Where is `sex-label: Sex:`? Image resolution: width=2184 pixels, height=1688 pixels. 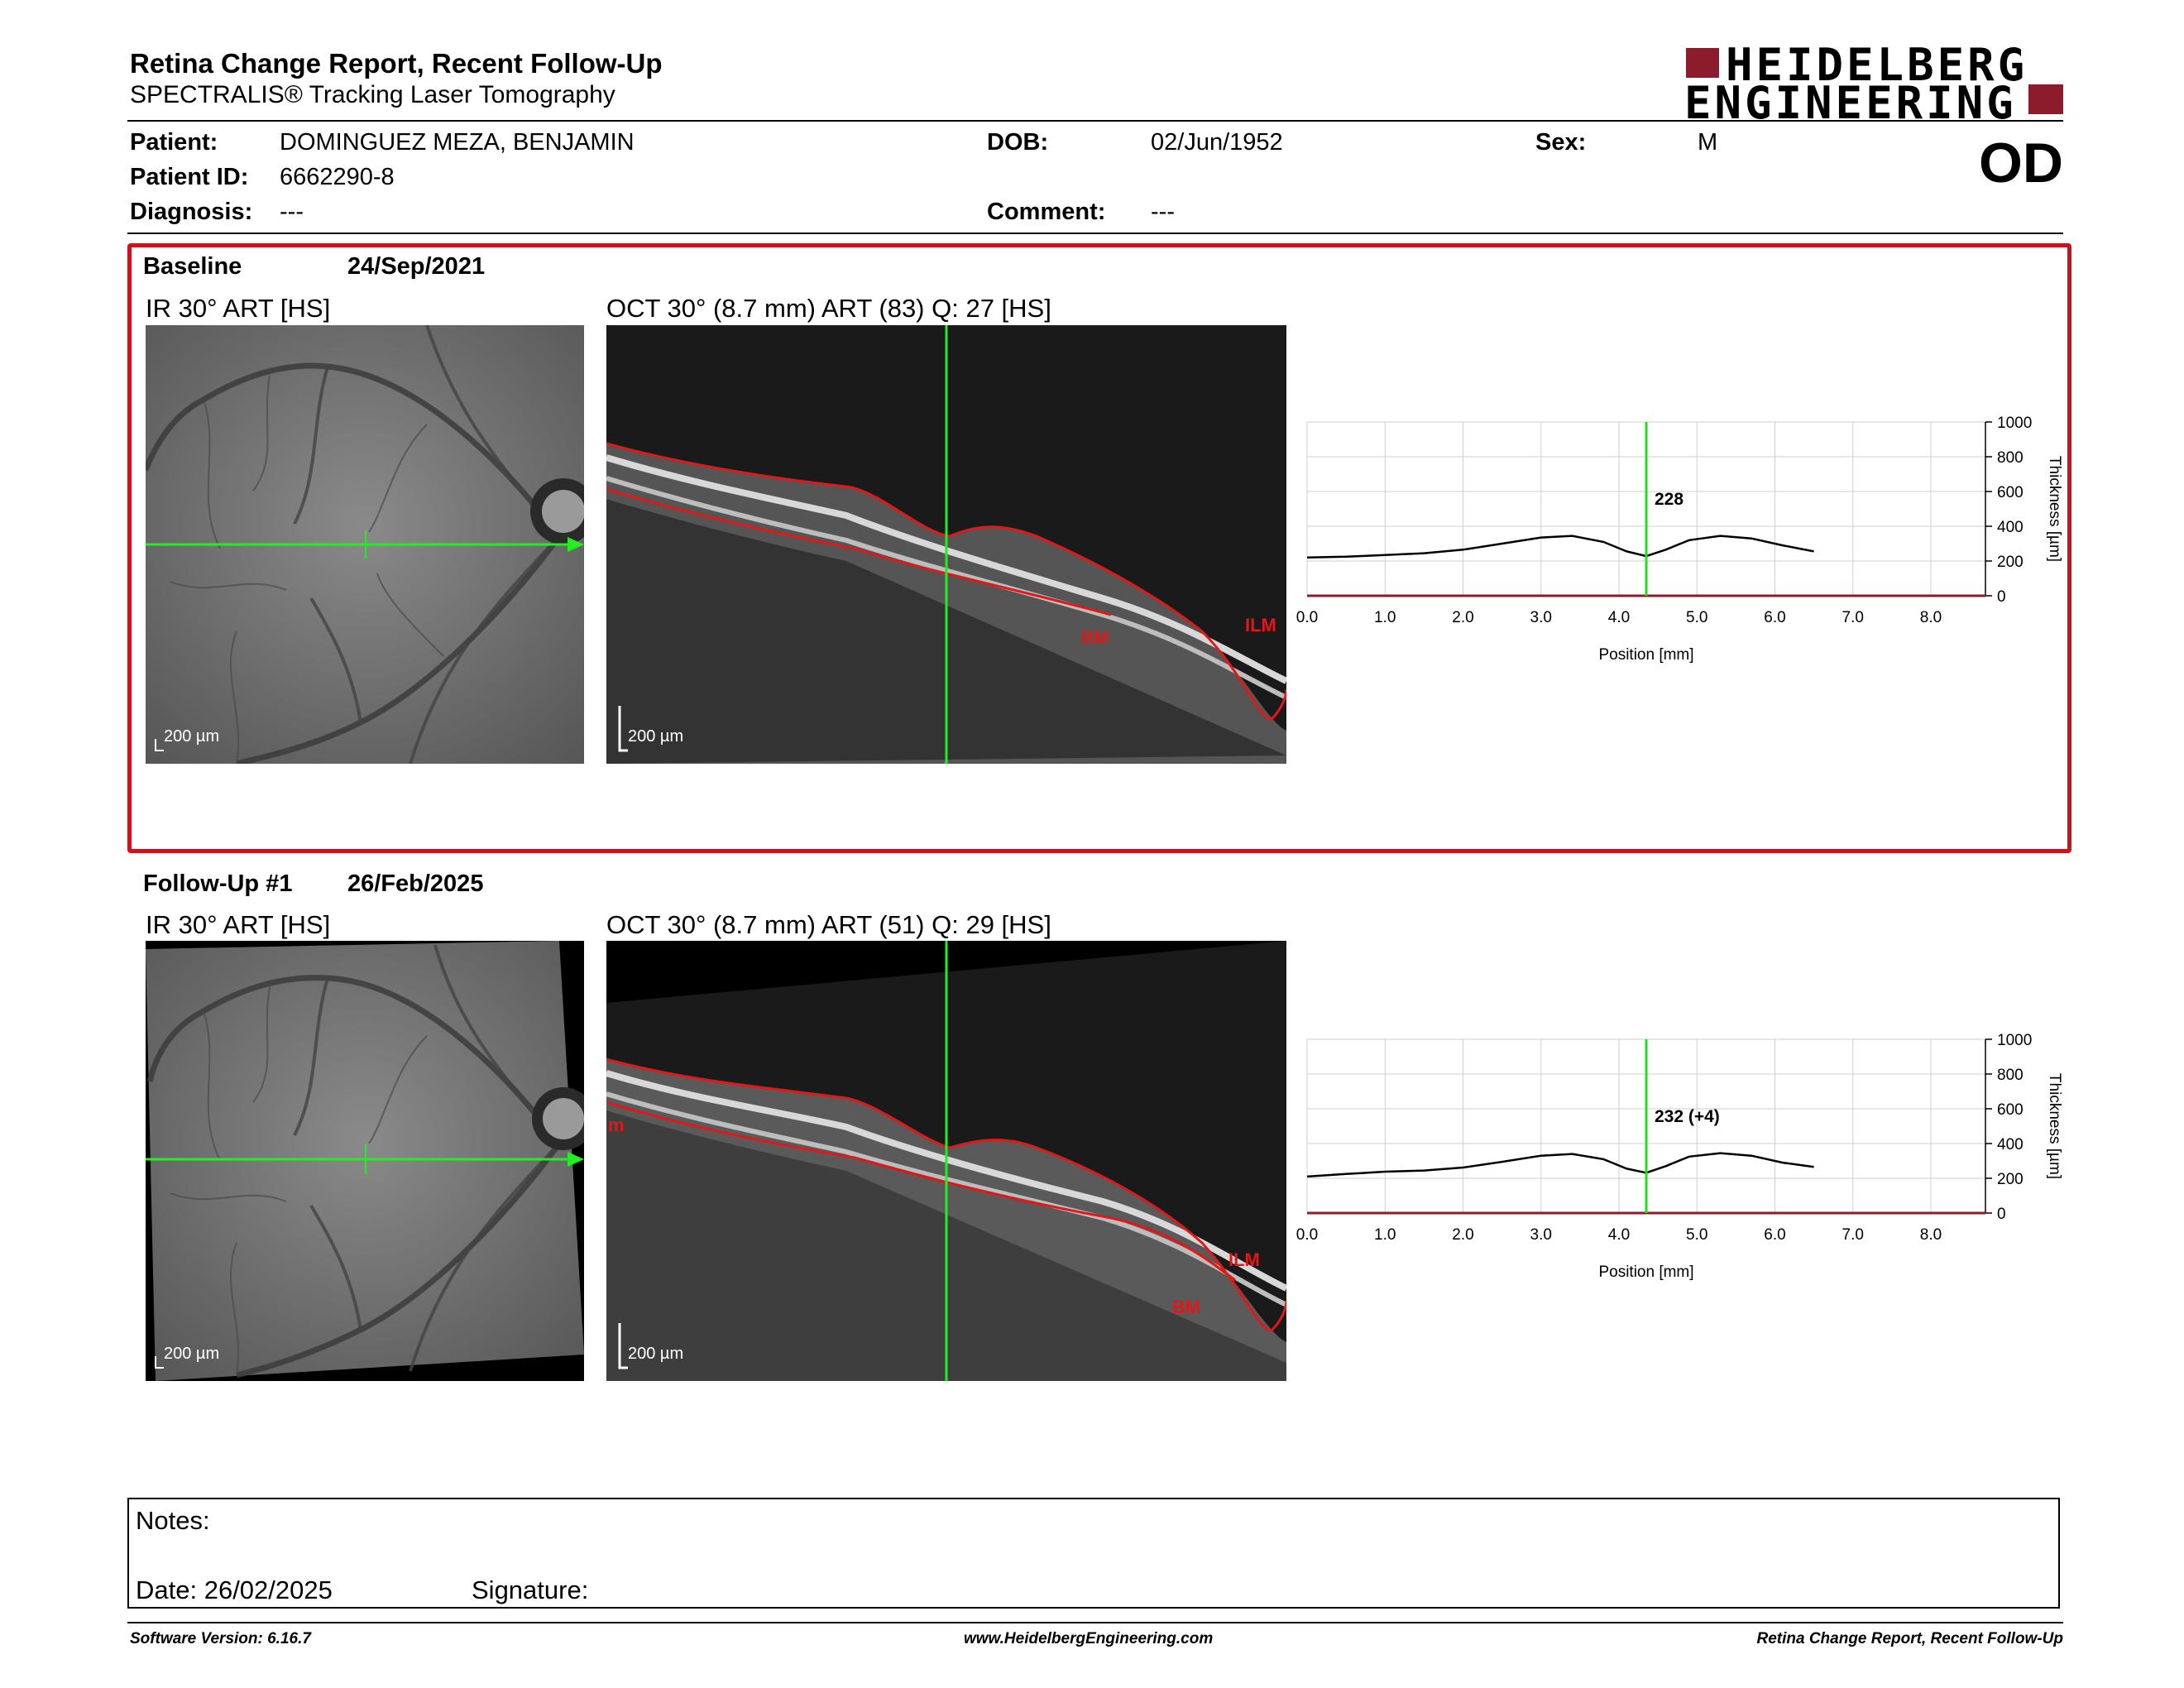
sex-label: Sex: is located at coordinates (1561, 142).